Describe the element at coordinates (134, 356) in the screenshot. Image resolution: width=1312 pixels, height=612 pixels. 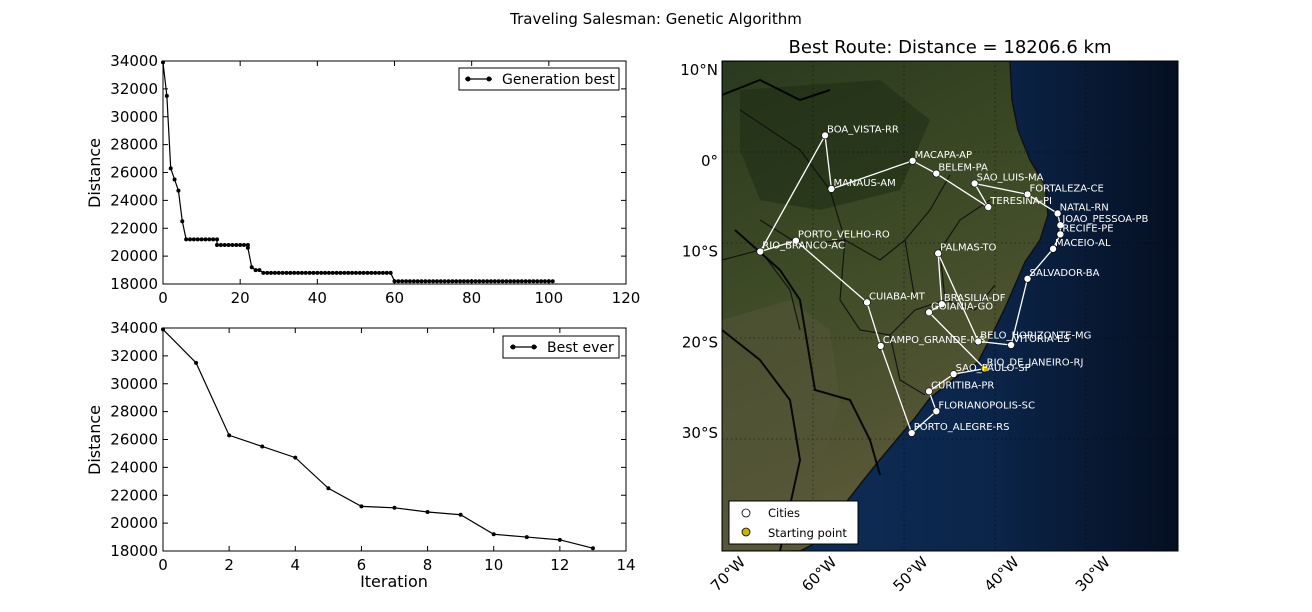
I see `y-tick-label: 32000` at that location.